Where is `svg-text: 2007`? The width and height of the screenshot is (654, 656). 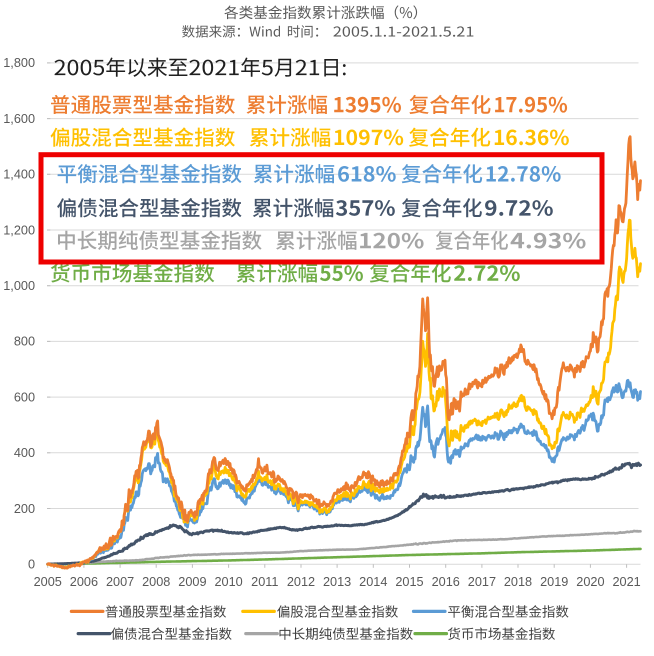 svg-text: 2007 is located at coordinates (120, 582).